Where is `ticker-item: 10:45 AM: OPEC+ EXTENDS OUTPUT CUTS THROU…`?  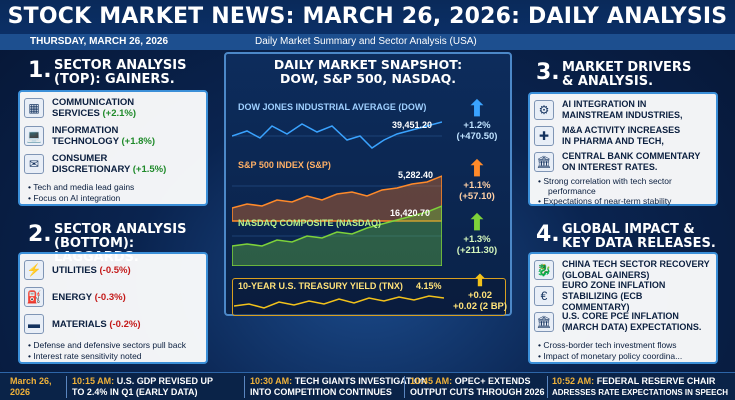 ticker-item: 10:45 AM: OPEC+ EXTENDS OUTPUT CUTS THROU… is located at coordinates (477, 386).